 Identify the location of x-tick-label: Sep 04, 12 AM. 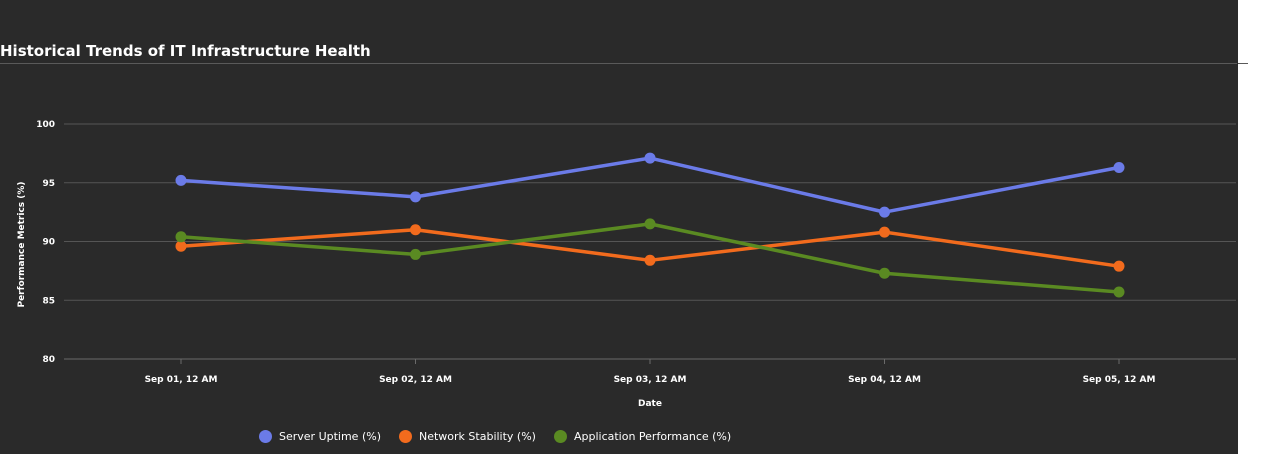
(884, 380).